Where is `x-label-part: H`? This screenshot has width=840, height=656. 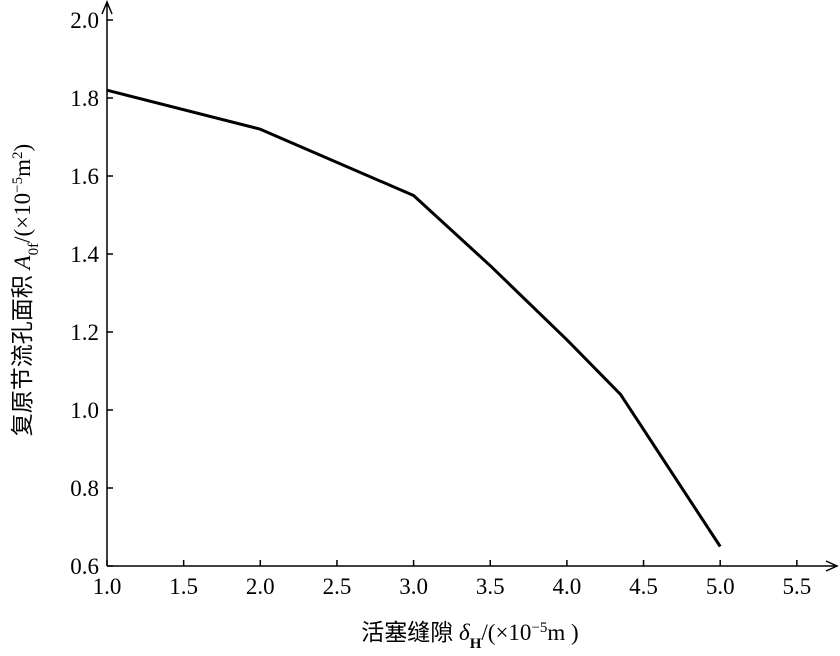 x-label-part: H is located at coordinates (476, 644).